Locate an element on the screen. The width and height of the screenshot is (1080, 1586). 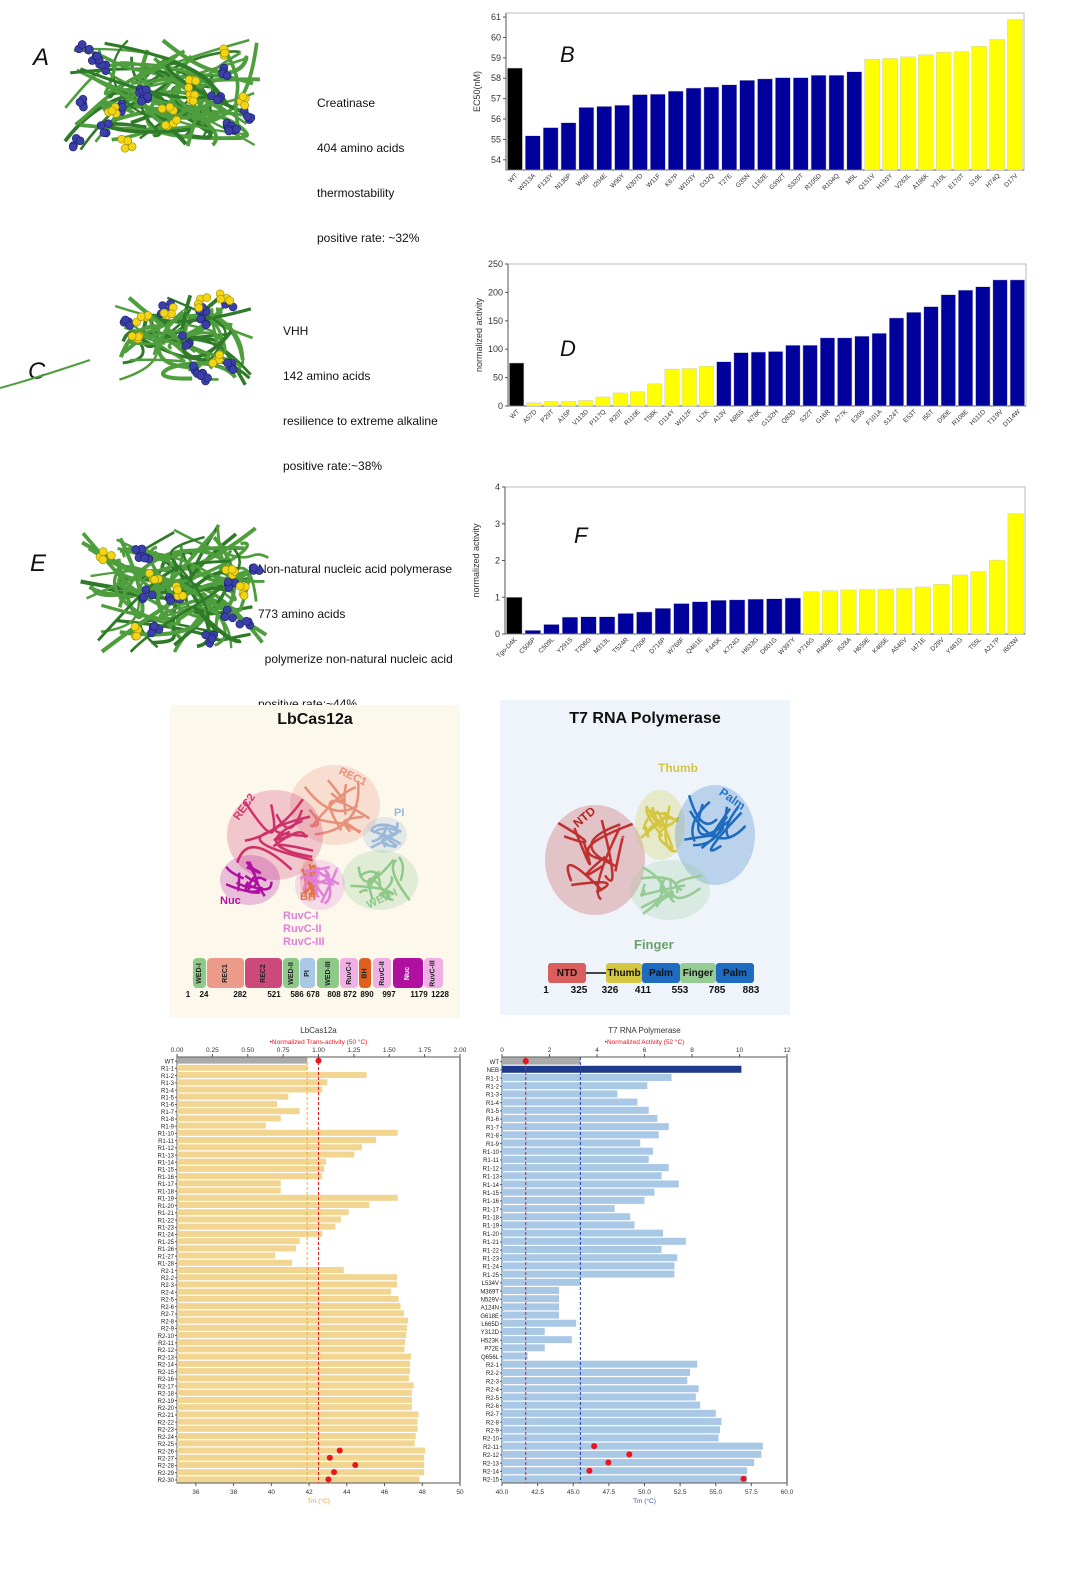
x-tick-label: F101A is located at coordinates (874, 417).